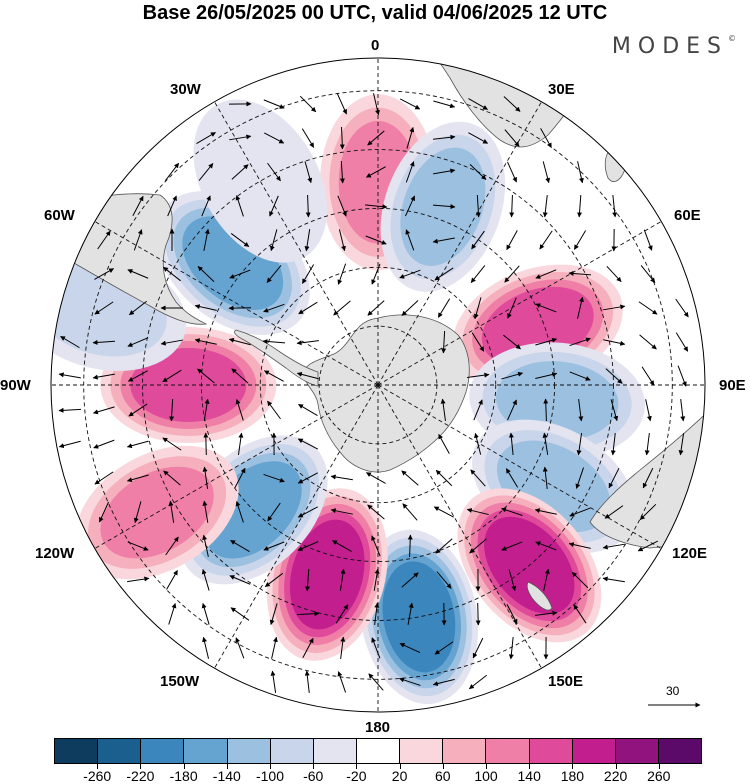  Describe the element at coordinates (270, 776) in the screenshot. I see `colorbar-tick-label: -100` at that location.